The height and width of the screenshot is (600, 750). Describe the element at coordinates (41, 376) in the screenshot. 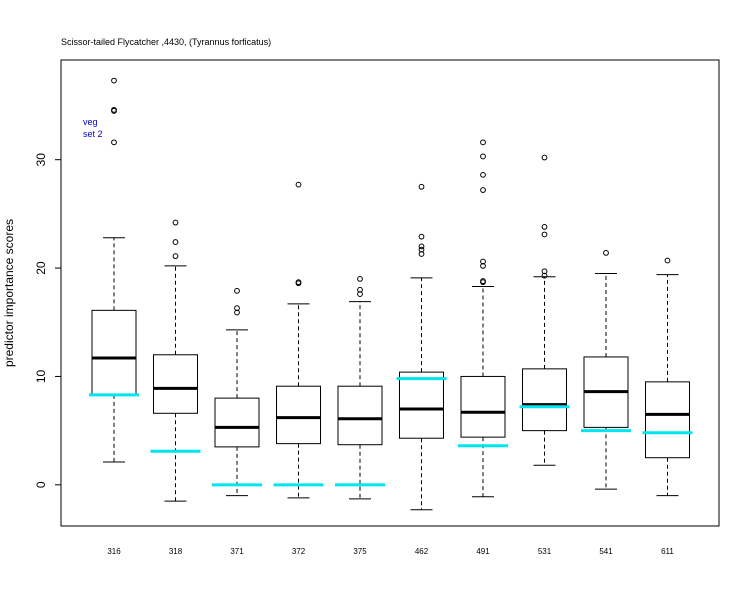

I see `y-tick-label: 10` at that location.